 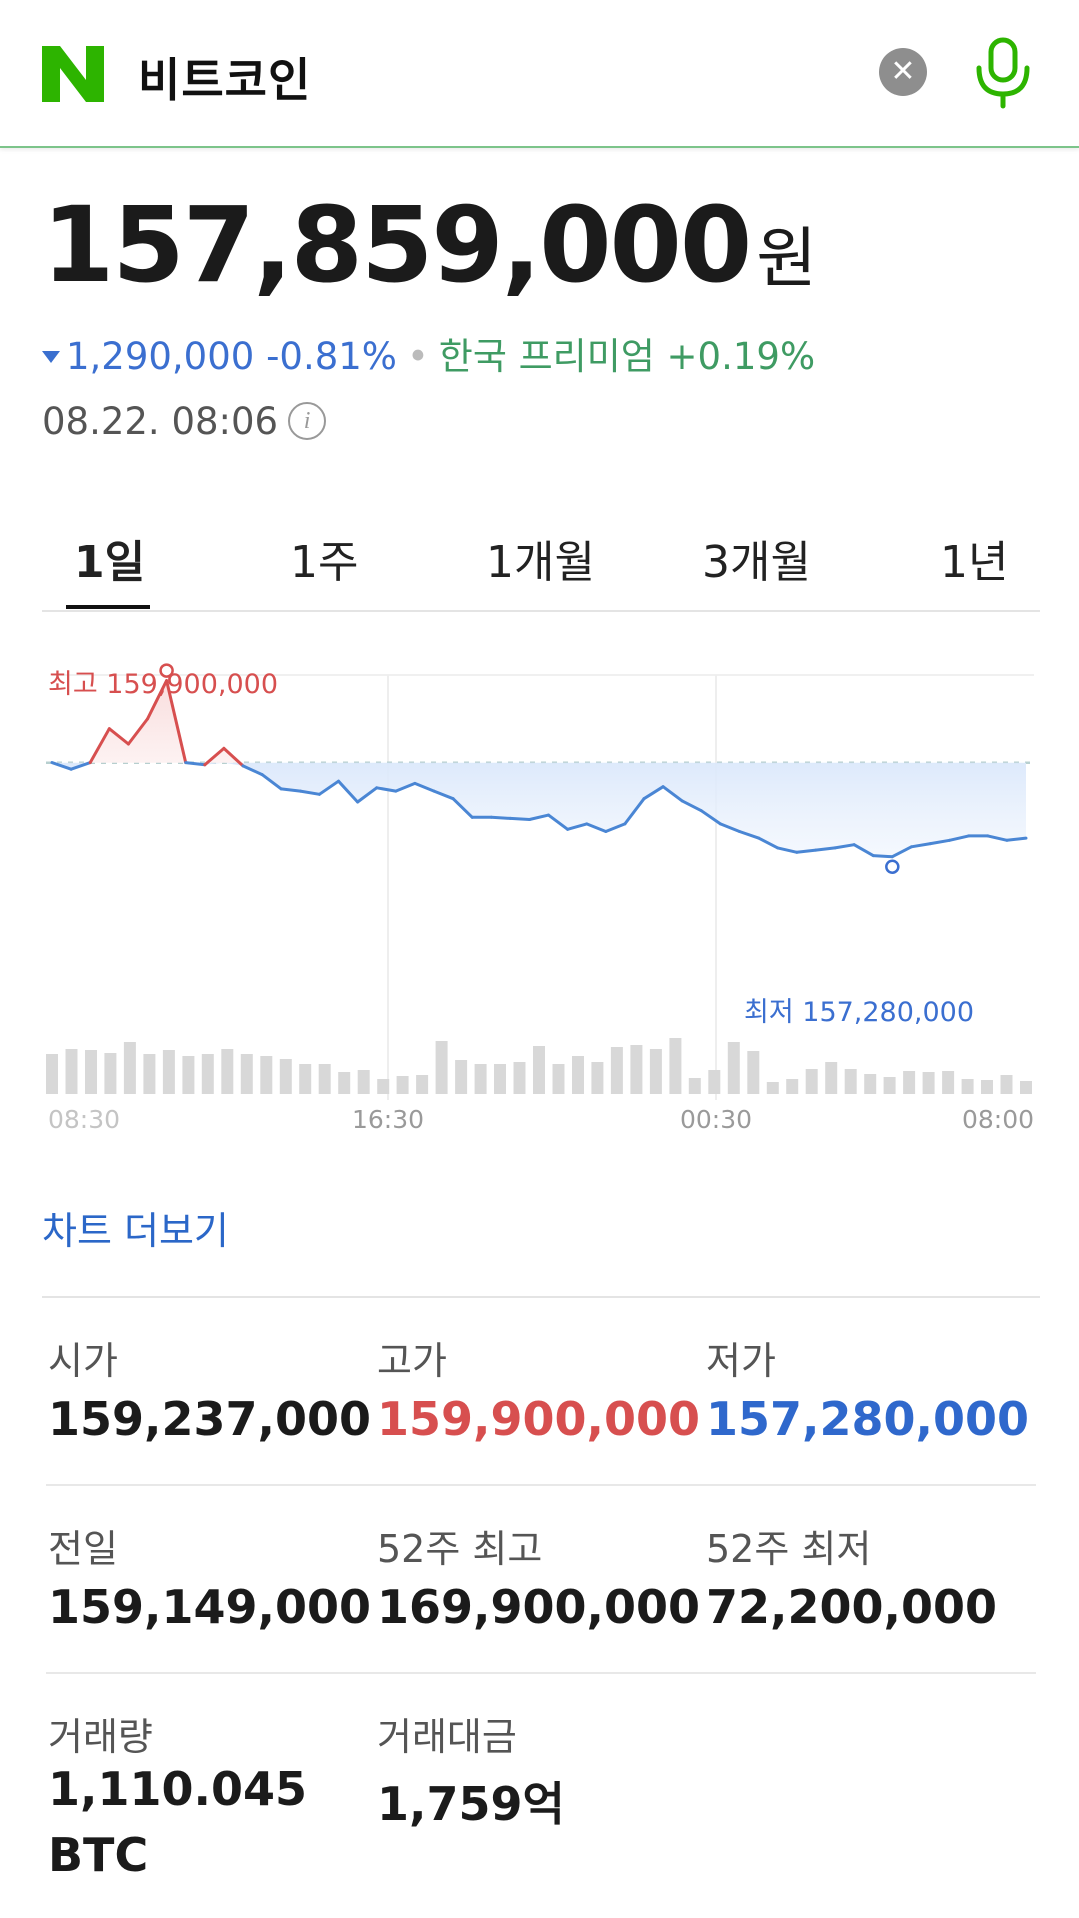 I want to click on search-query: 비트코인, so click(x=225, y=80).